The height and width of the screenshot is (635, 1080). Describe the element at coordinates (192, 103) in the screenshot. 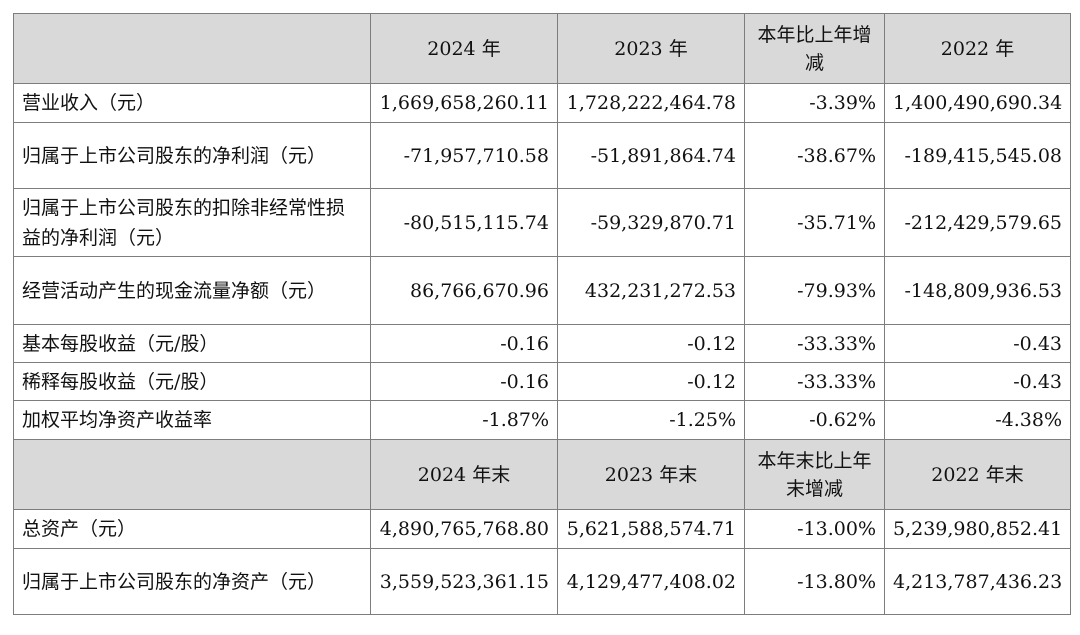

I see `row-label: 营业收入（元）` at that location.